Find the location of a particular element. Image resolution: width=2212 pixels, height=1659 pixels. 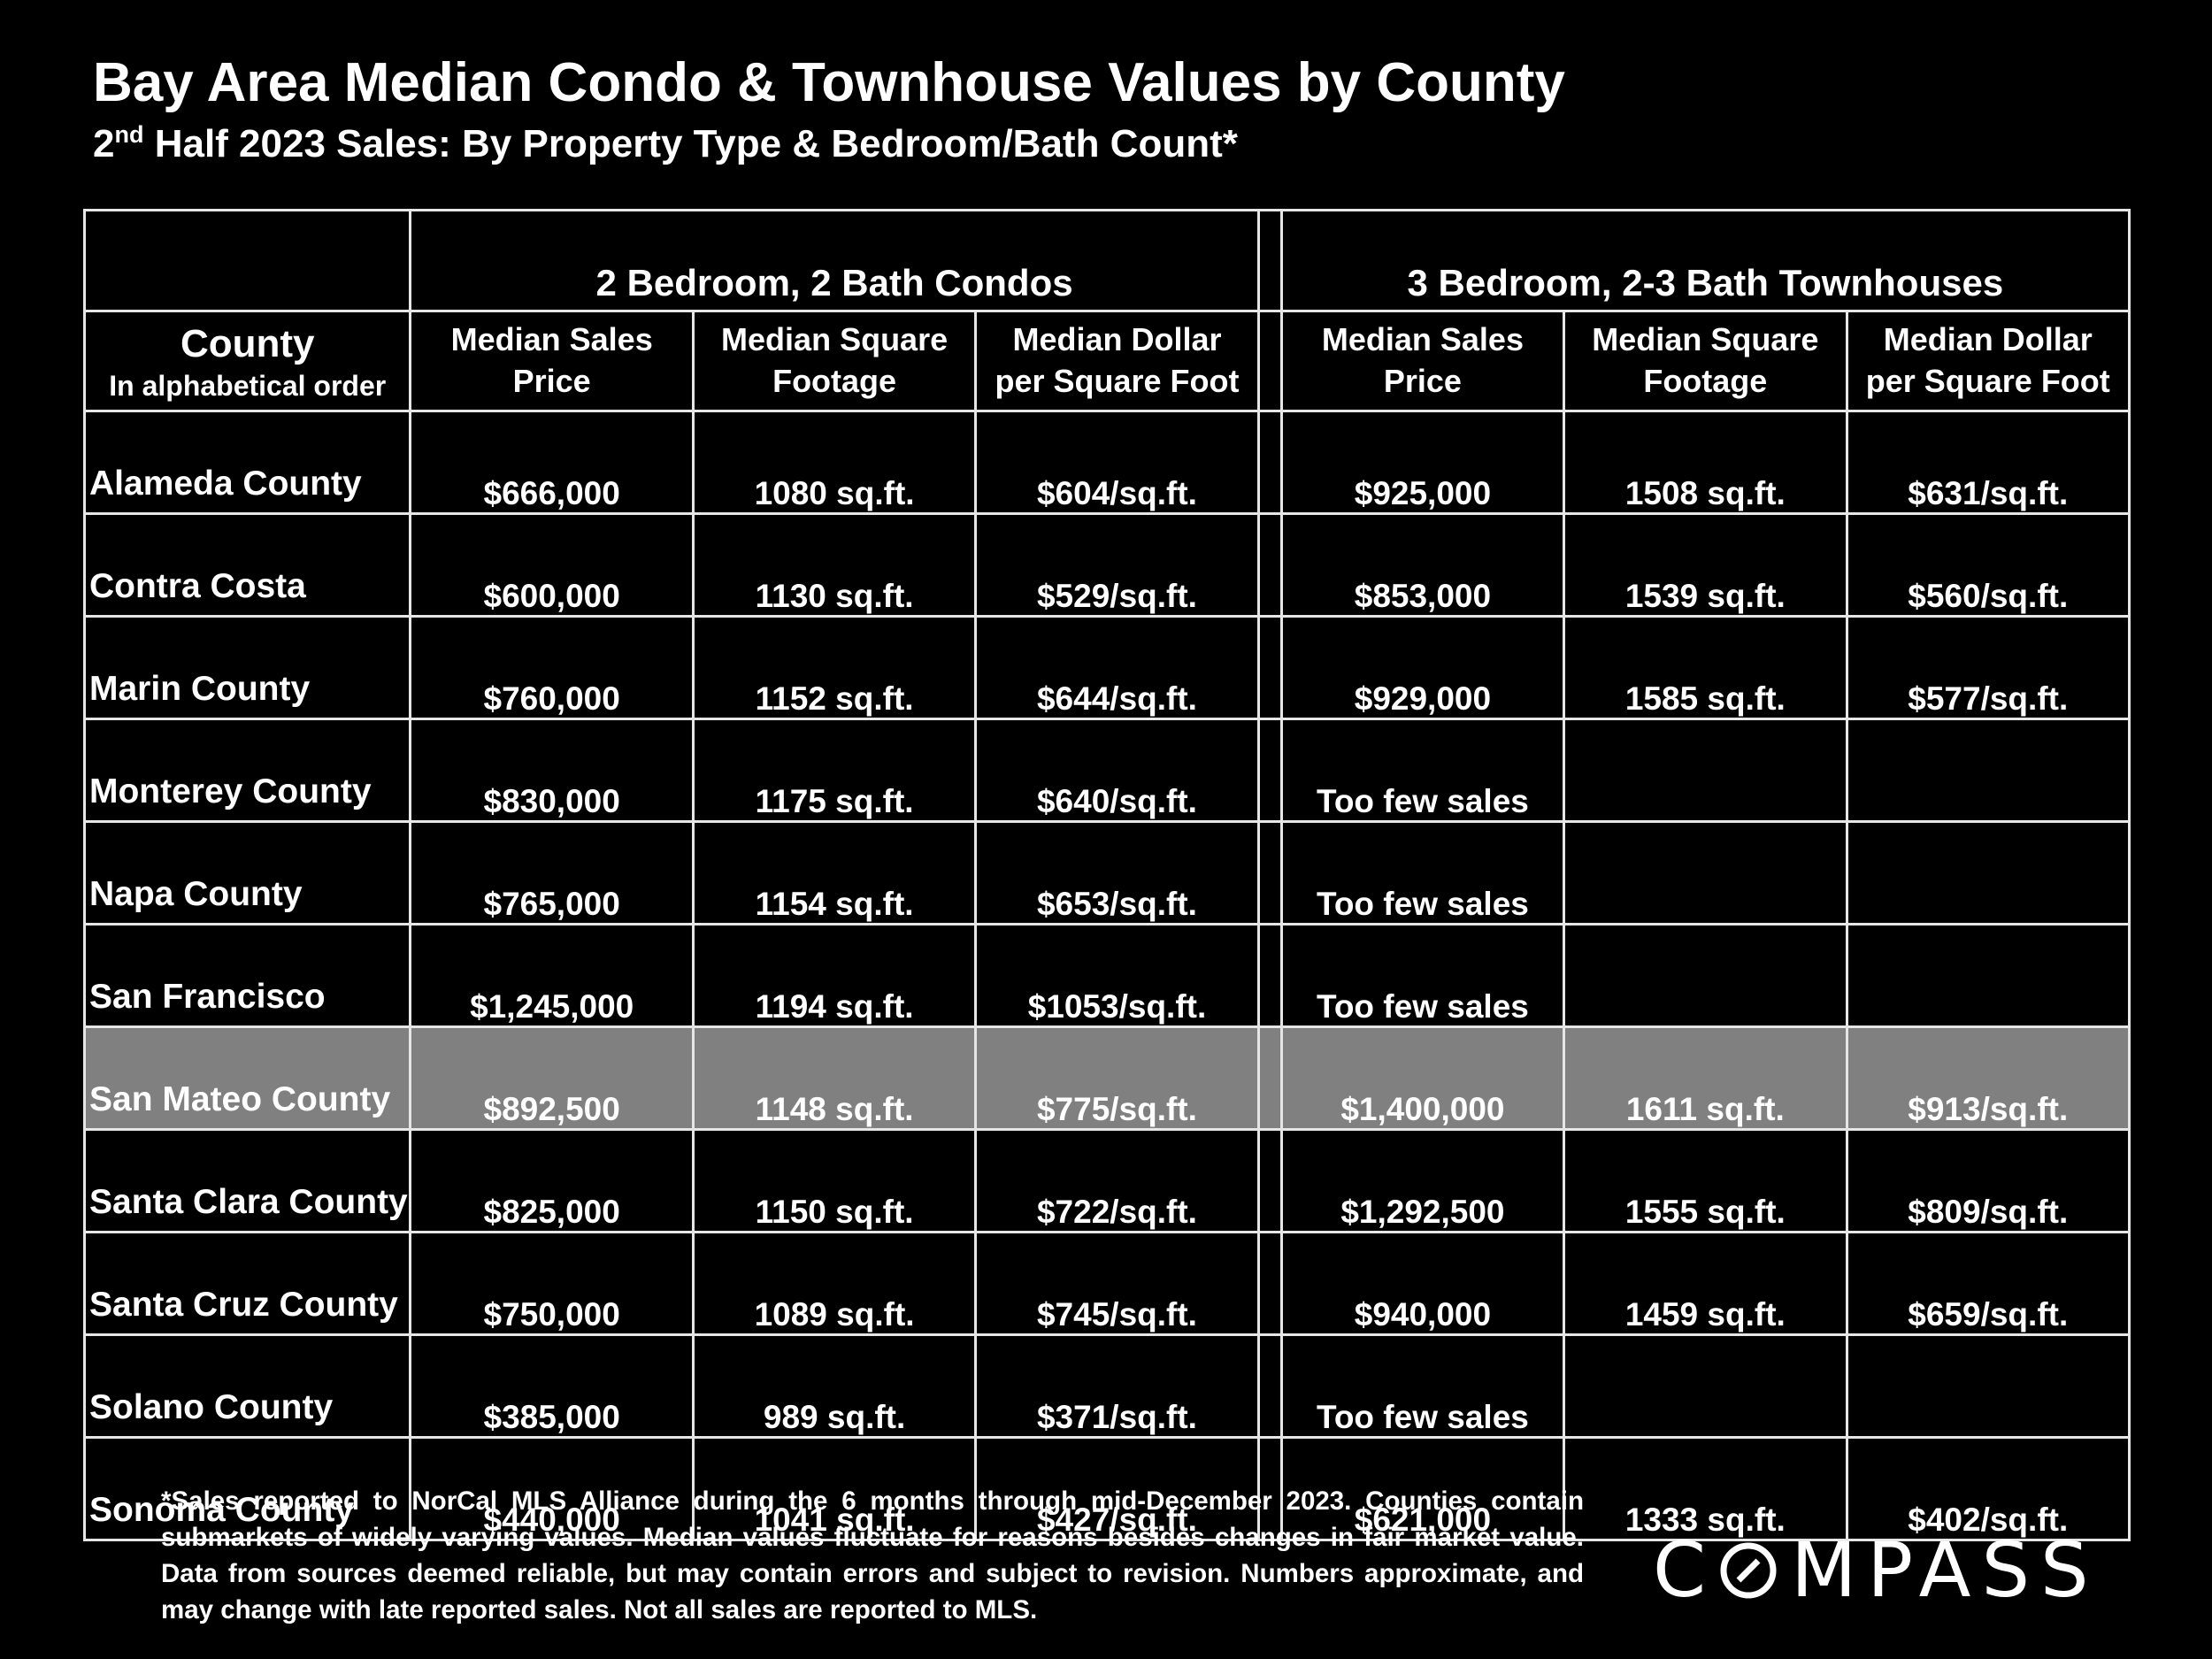

town-dollar-per-sqft-cell: $809/sq.ft. is located at coordinates (1988, 1181).